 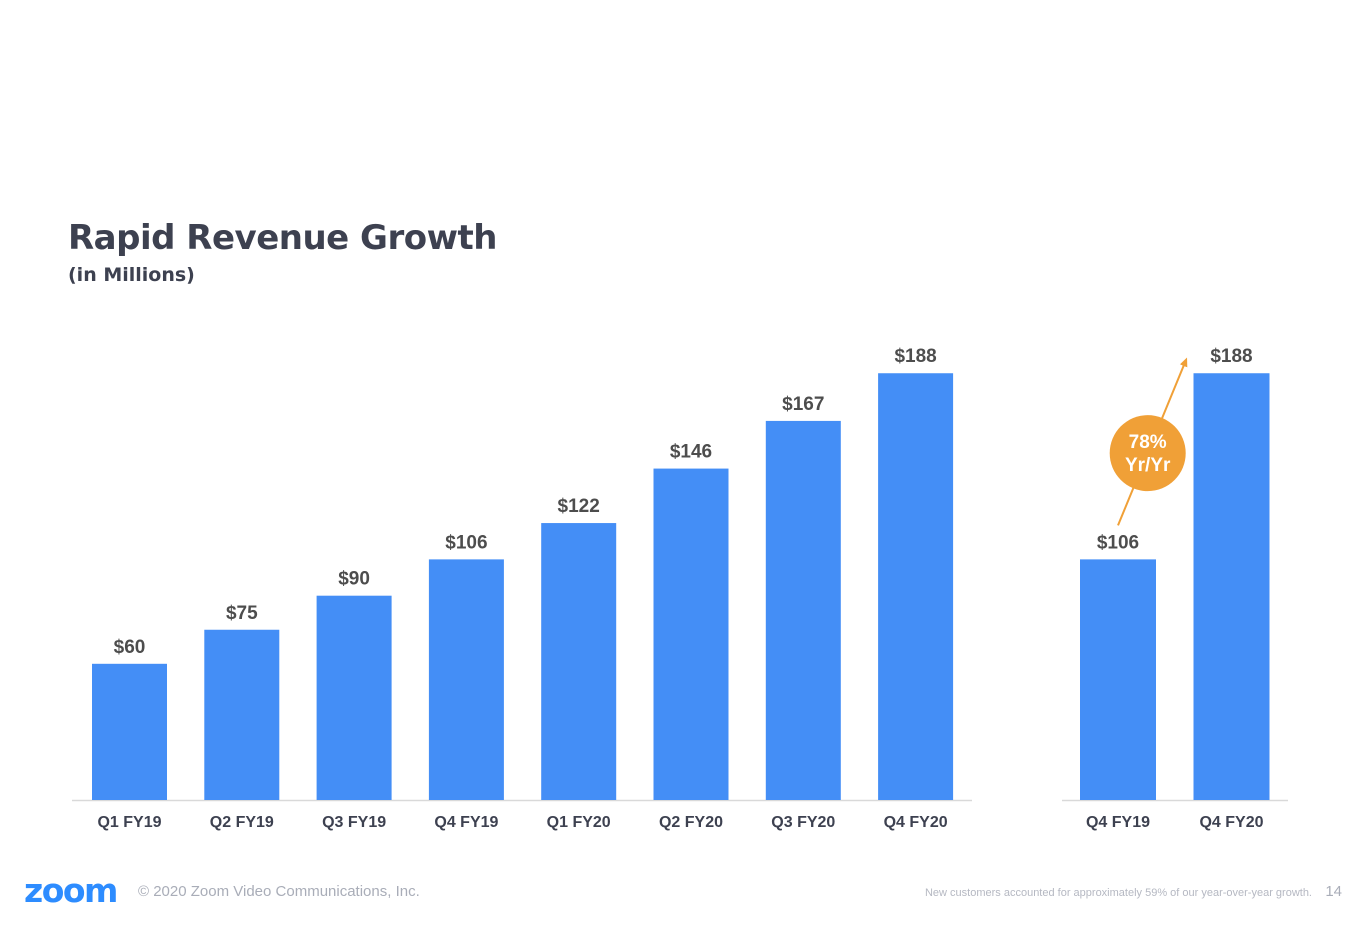 I want to click on data-label: $146, so click(x=691, y=452).